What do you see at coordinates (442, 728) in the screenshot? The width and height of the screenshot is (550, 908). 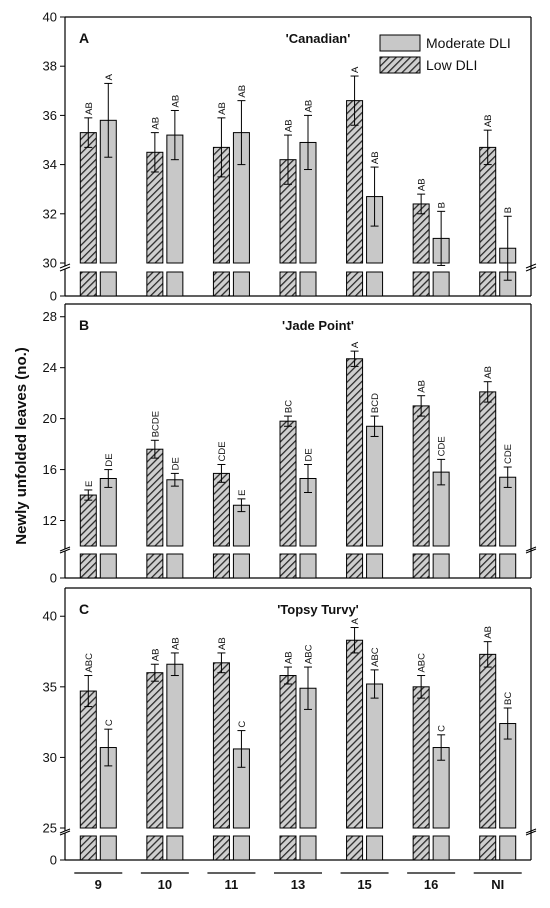 I see `significance-label: C` at bounding box center [442, 728].